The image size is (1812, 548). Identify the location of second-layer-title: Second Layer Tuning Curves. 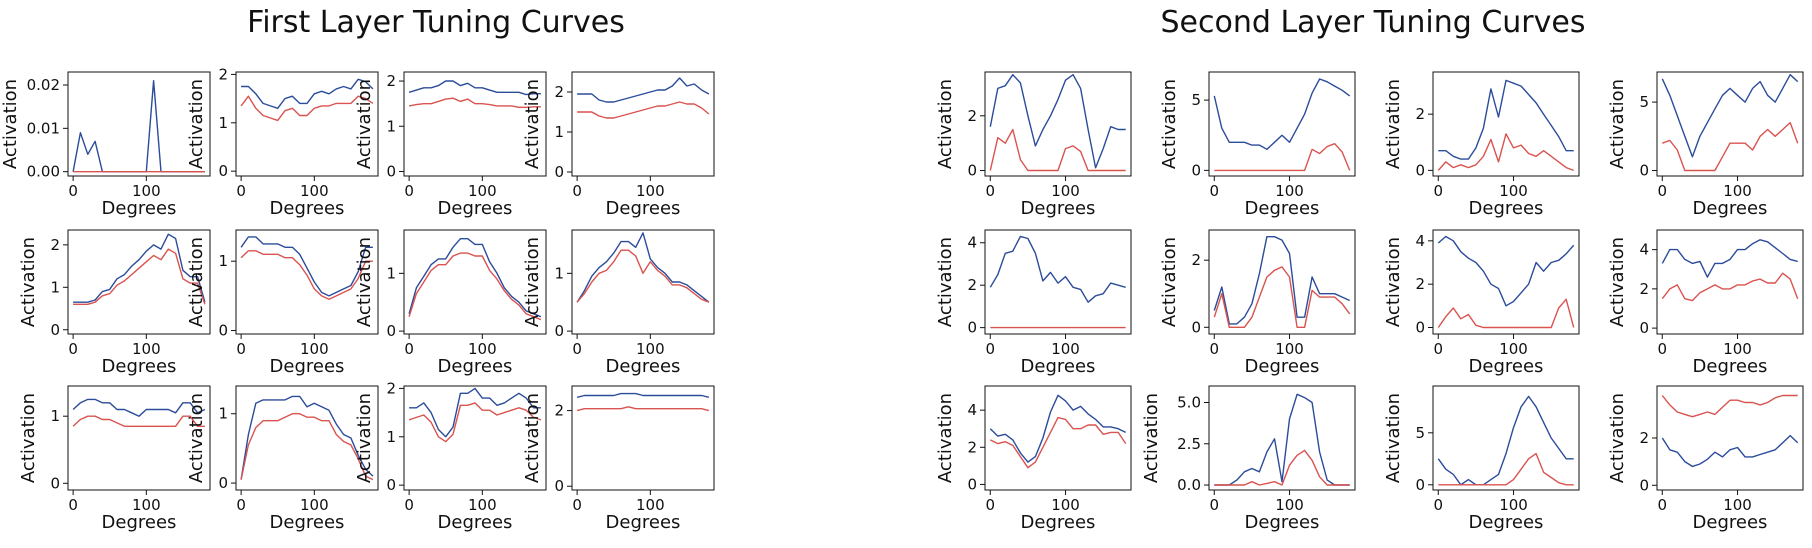
(1373, 22).